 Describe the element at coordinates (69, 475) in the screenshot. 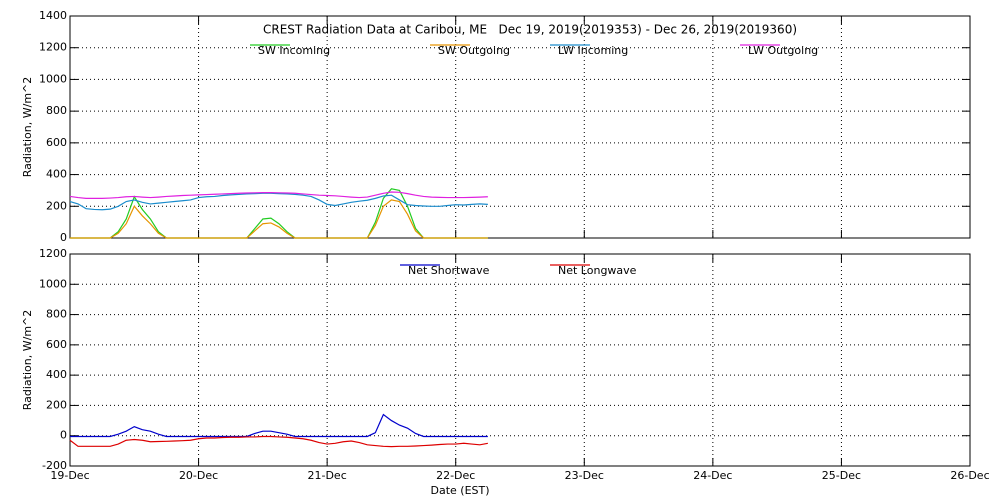

I see `x-tick-label: 19-Dec` at that location.